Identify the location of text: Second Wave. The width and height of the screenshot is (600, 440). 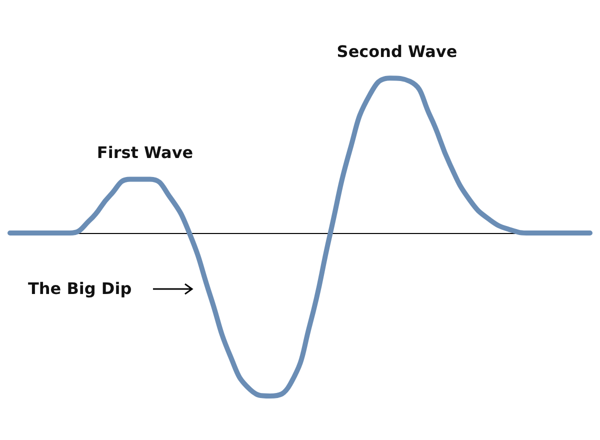
(397, 51).